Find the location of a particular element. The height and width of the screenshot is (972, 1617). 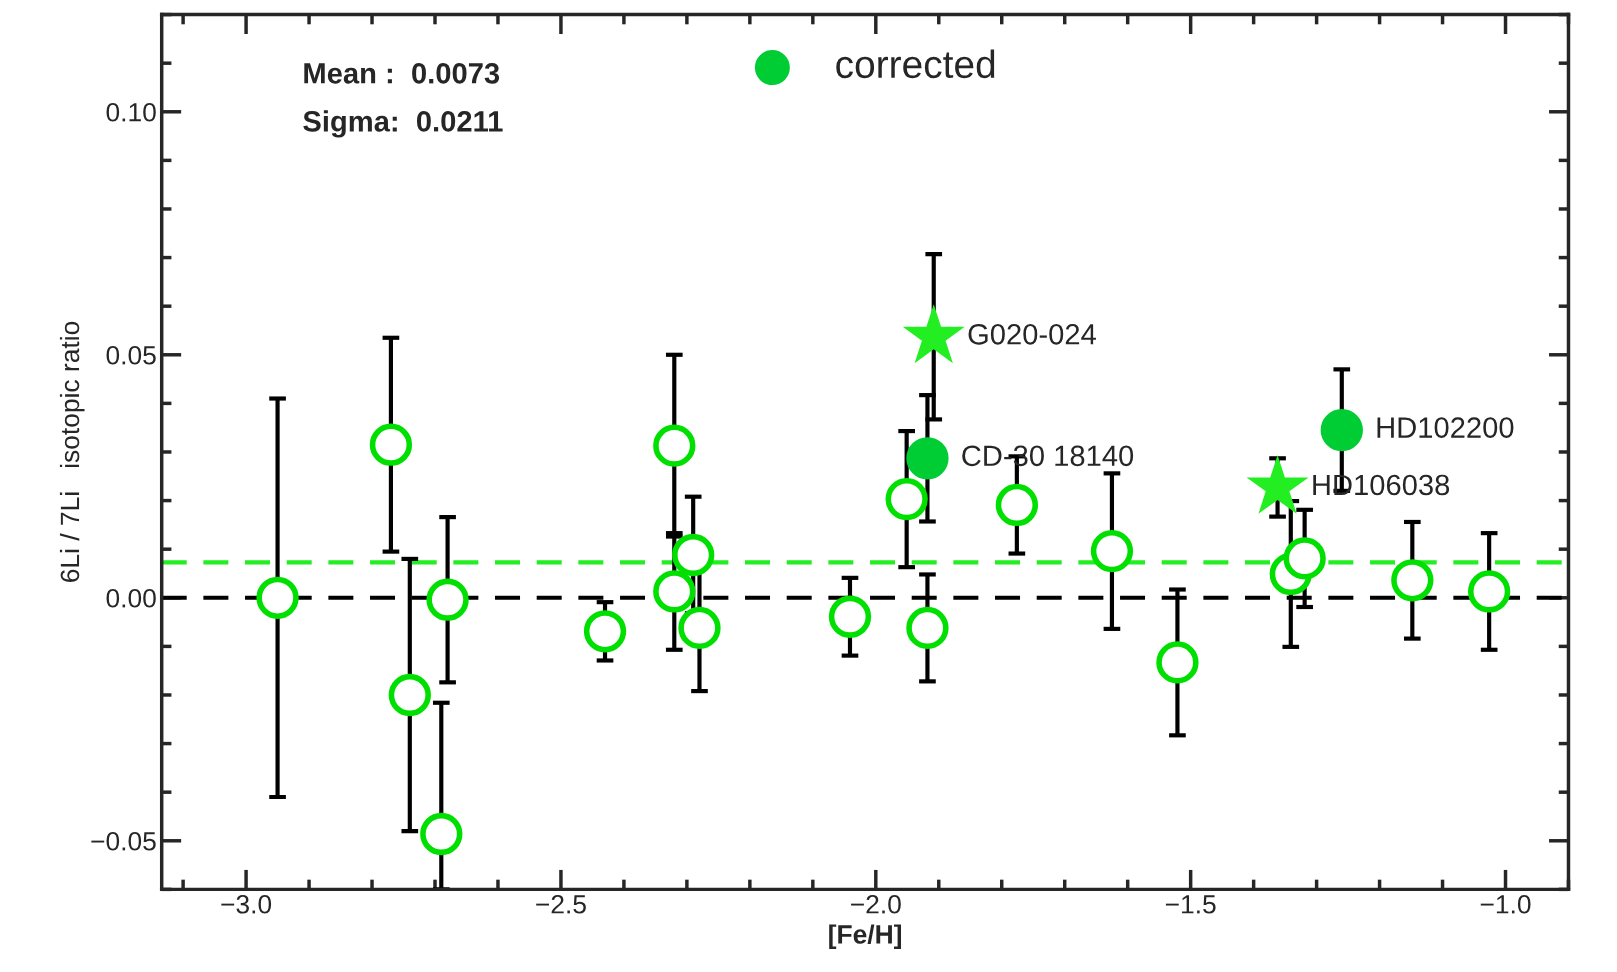

annotation: Mean : 0.0073 is located at coordinates (402, 73).